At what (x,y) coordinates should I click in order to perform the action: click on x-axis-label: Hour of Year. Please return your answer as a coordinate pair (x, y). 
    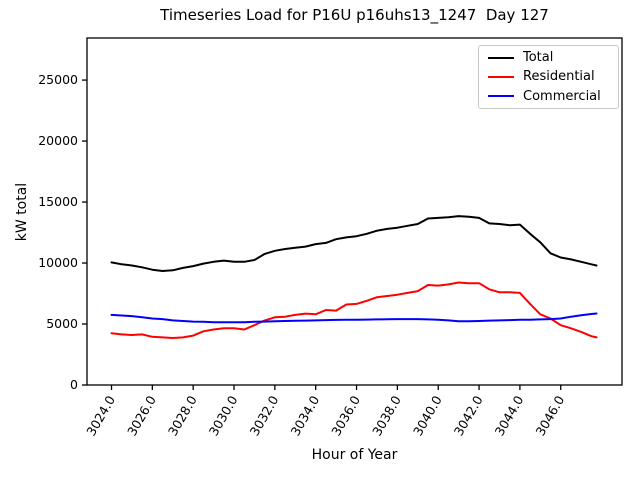
    Looking at the image, I should click on (354, 455).